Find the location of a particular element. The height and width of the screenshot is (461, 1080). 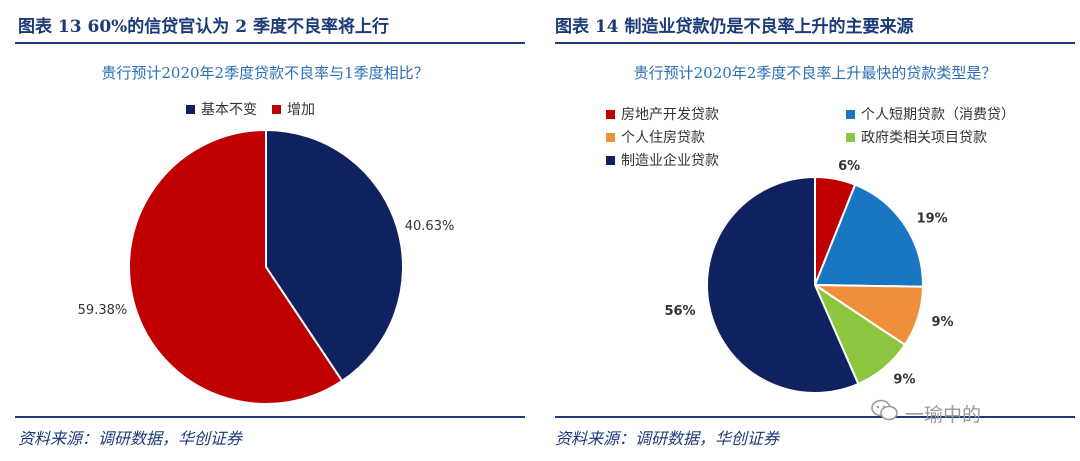

chart-subtitle: 贵行预计2020年2季度贷款不良率与1季度相比？ is located at coordinates (265, 73).